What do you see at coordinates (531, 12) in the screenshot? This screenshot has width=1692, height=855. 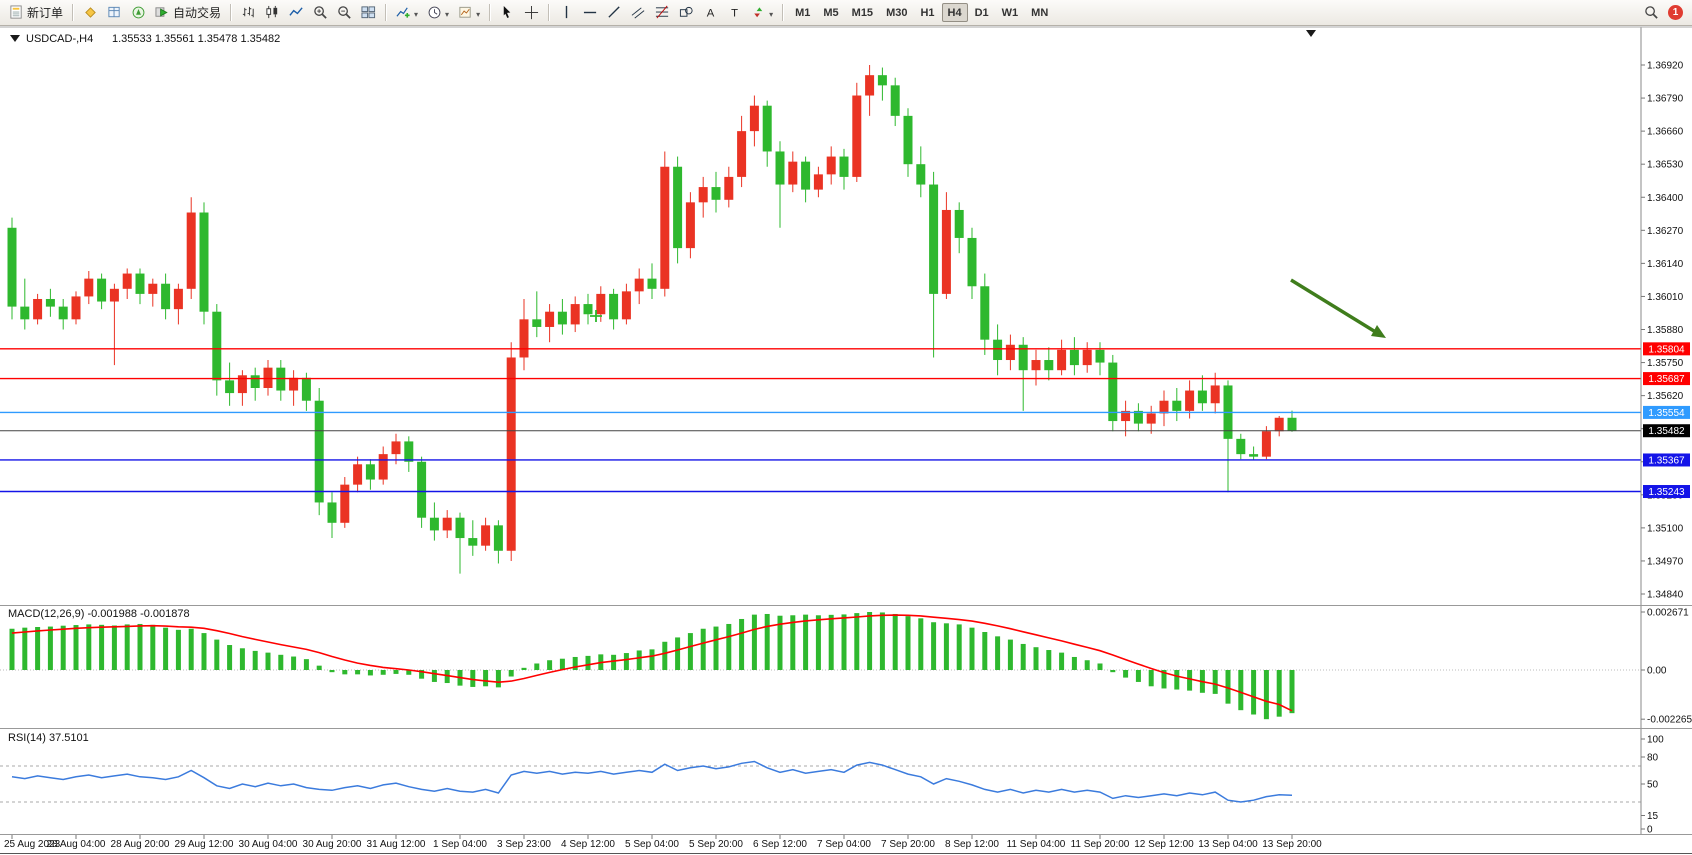 I see `crosshair-button` at bounding box center [531, 12].